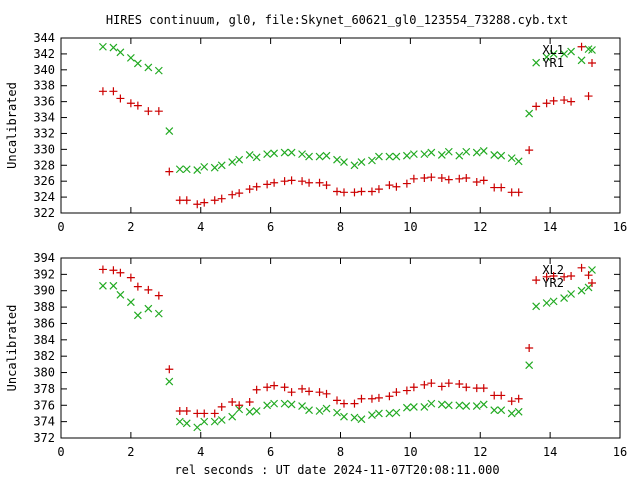 This screenshot has width=640, height=480. Describe the element at coordinates (44, 405) in the screenshot. I see `y-tick-label: 376` at that location.